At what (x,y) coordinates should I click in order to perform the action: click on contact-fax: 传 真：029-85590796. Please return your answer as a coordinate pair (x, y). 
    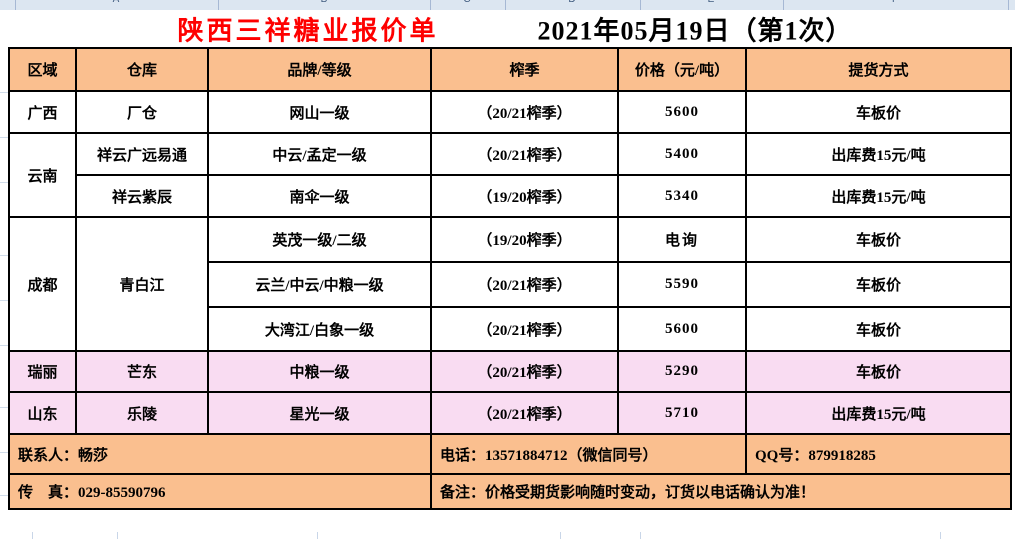
    Looking at the image, I should click on (220, 491).